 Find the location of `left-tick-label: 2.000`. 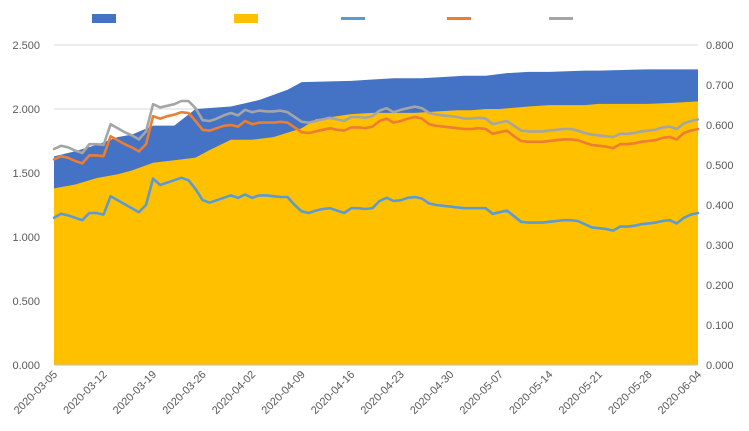

left-tick-label: 2.000 is located at coordinates (26, 110).